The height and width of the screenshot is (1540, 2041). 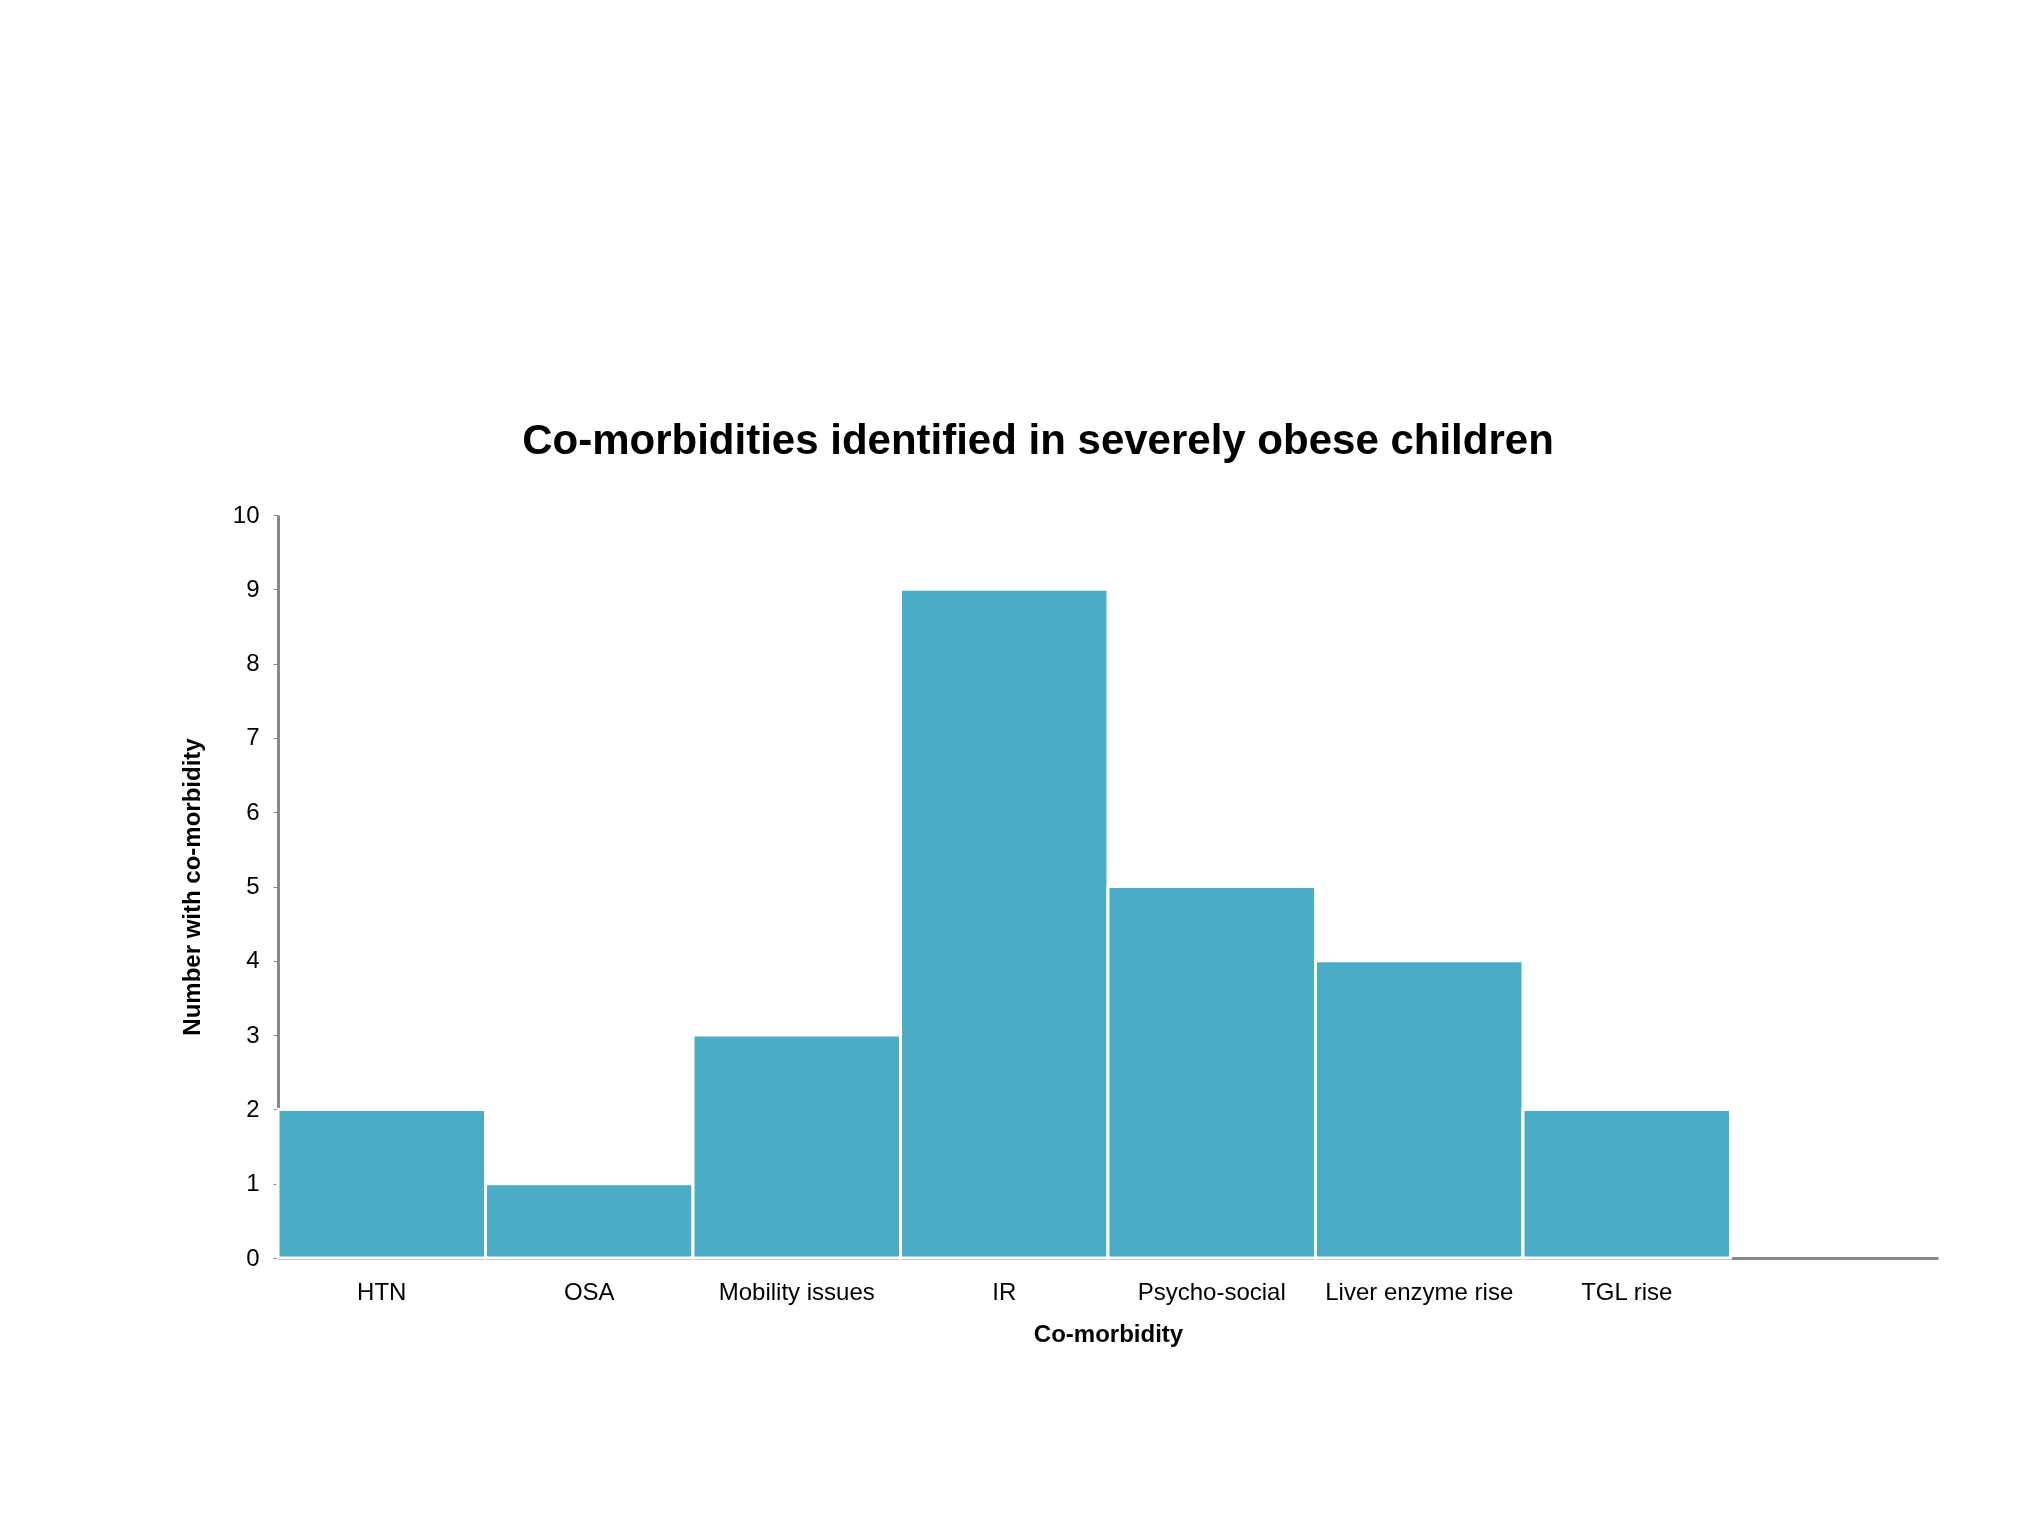 What do you see at coordinates (253, 1108) in the screenshot?
I see `y-tick-label: 2` at bounding box center [253, 1108].